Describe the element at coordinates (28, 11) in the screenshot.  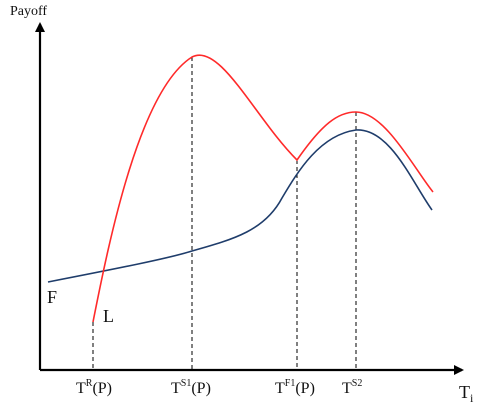
I see `y-axis-label: Payoff` at that location.